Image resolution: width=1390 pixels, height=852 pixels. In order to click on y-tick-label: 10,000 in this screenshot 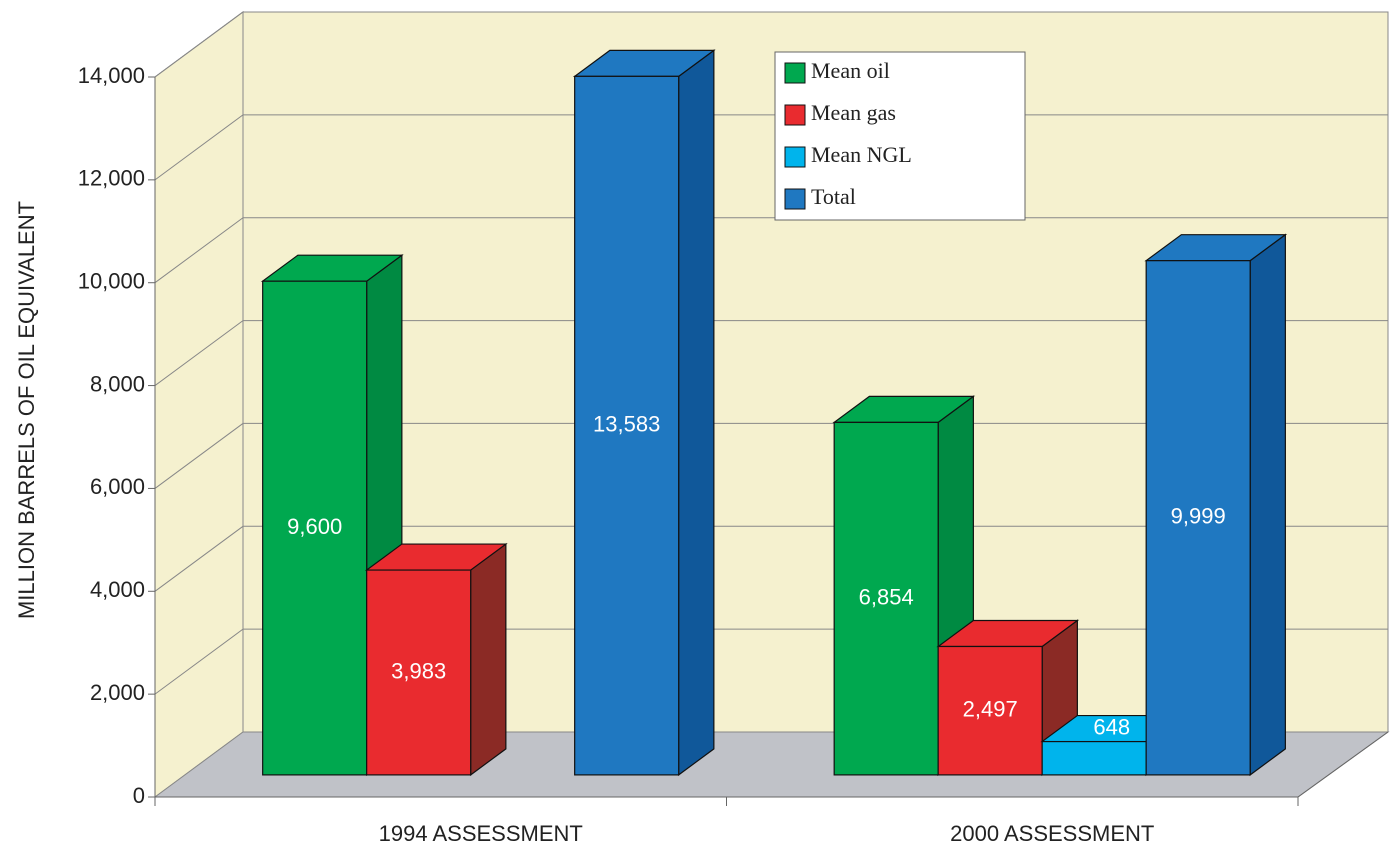, I will do `click(111, 281)`.